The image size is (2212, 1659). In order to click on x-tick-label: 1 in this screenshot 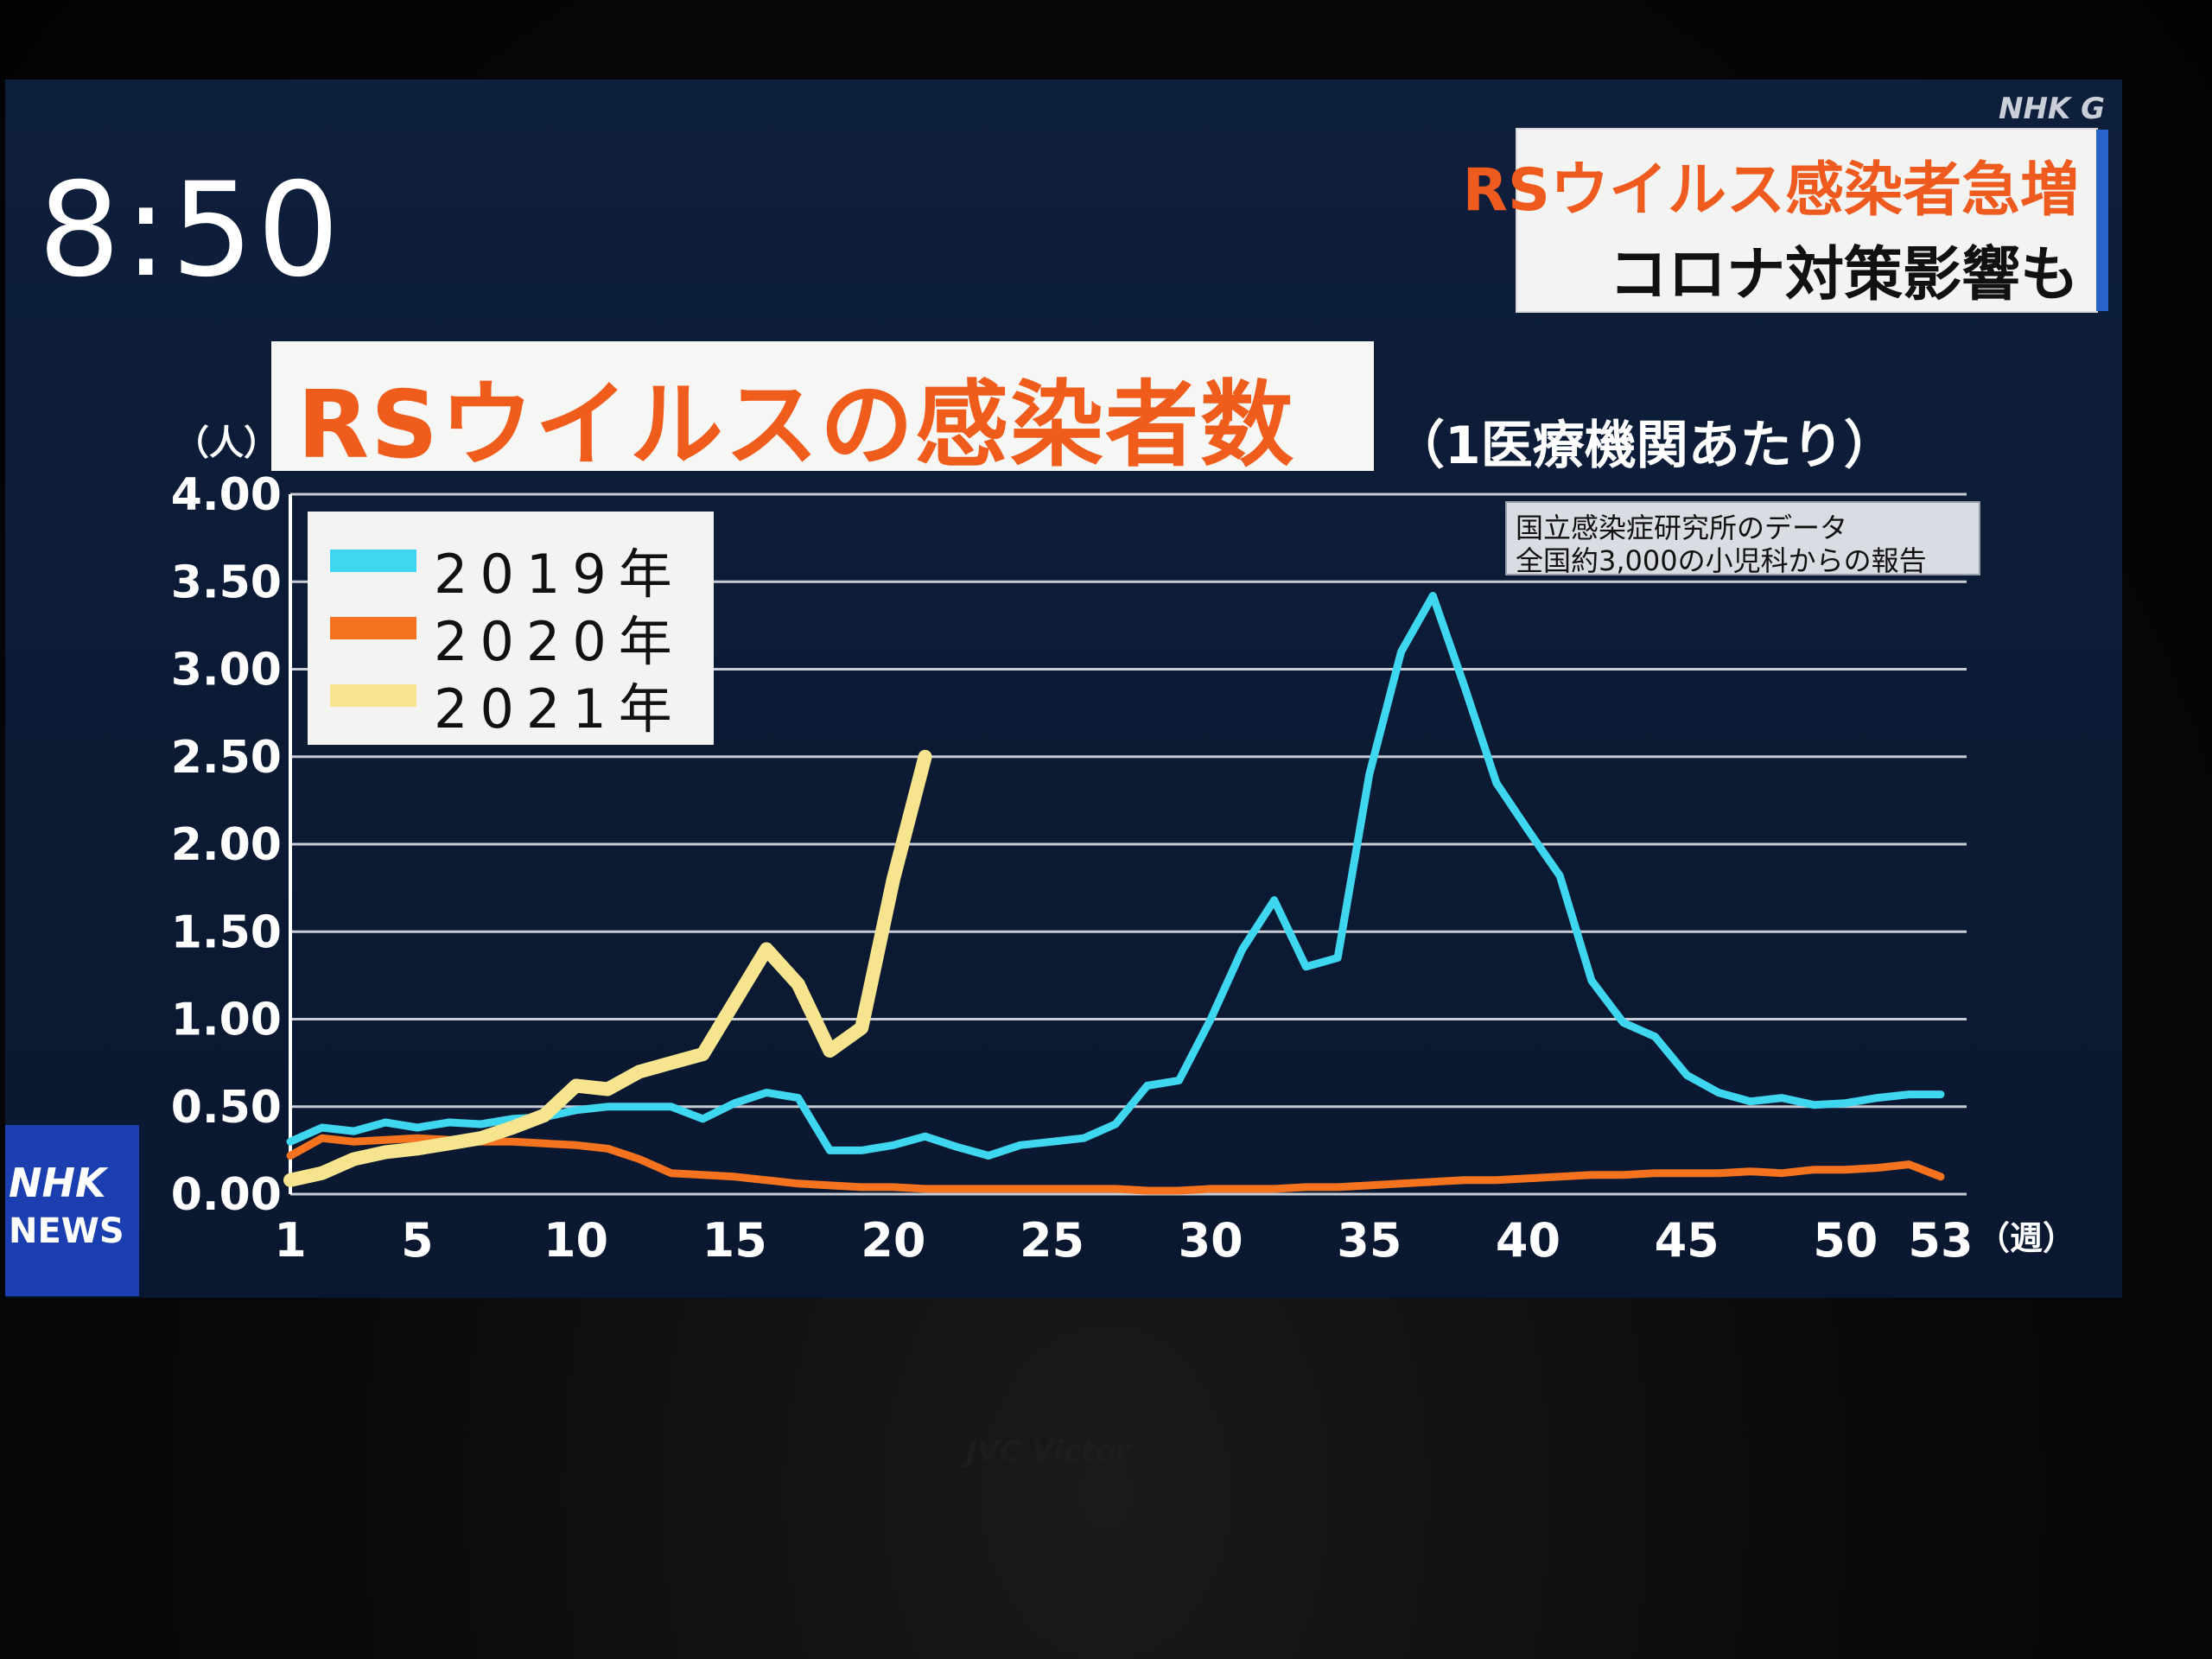, I will do `click(290, 1240)`.